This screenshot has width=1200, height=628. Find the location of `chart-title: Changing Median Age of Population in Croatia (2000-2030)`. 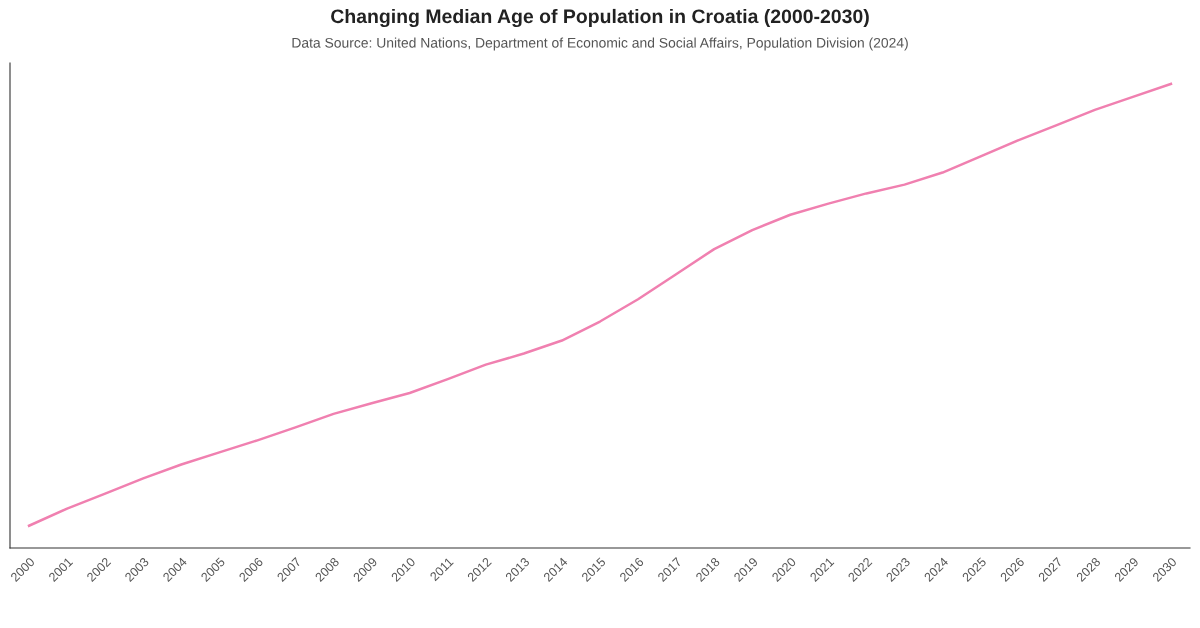

chart-title: Changing Median Age of Population in Croatia (2000-2030) is located at coordinates (600, 18).